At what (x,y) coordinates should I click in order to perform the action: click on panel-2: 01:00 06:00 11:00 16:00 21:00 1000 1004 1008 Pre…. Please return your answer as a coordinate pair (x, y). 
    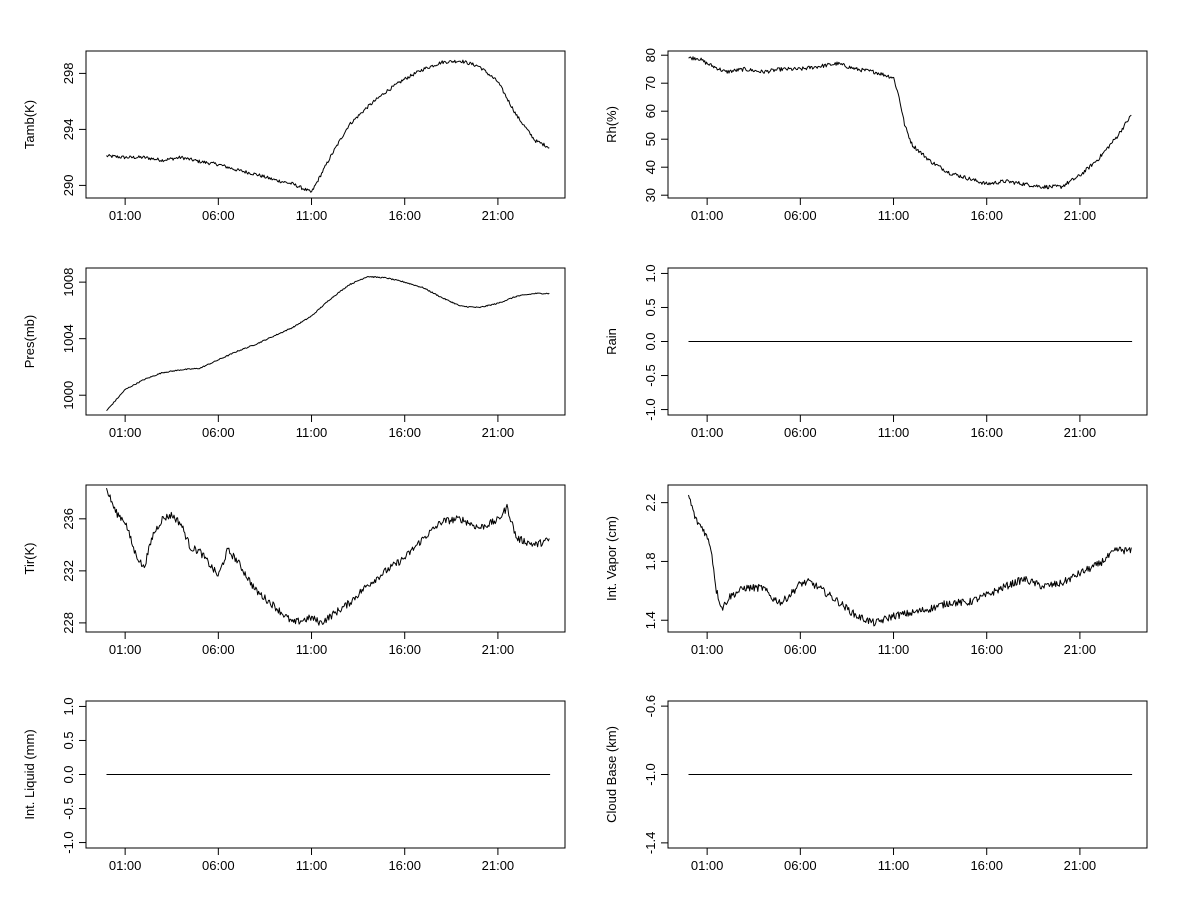
    Looking at the image, I should click on (294, 353).